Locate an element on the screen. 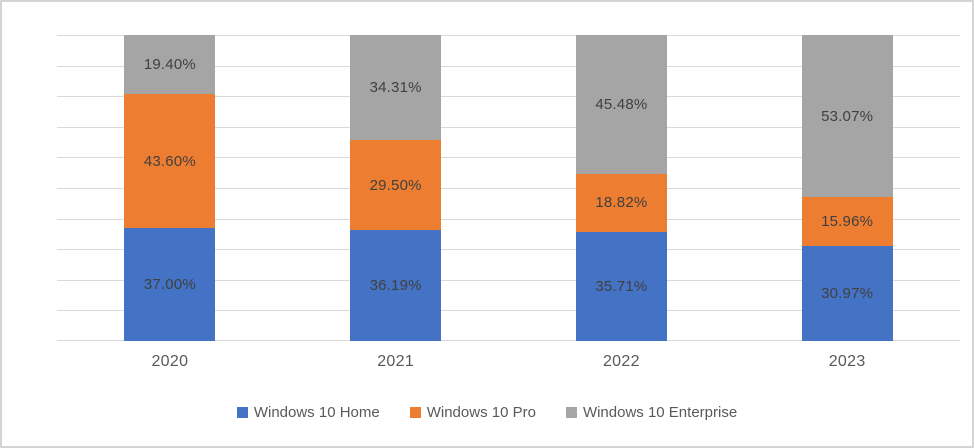  legend-label: Windows 10 Enterprise is located at coordinates (660, 412).